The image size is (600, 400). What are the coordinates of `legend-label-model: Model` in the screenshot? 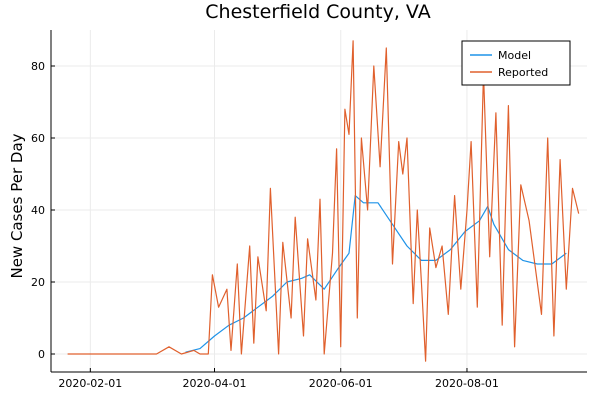 It's located at (514, 55).